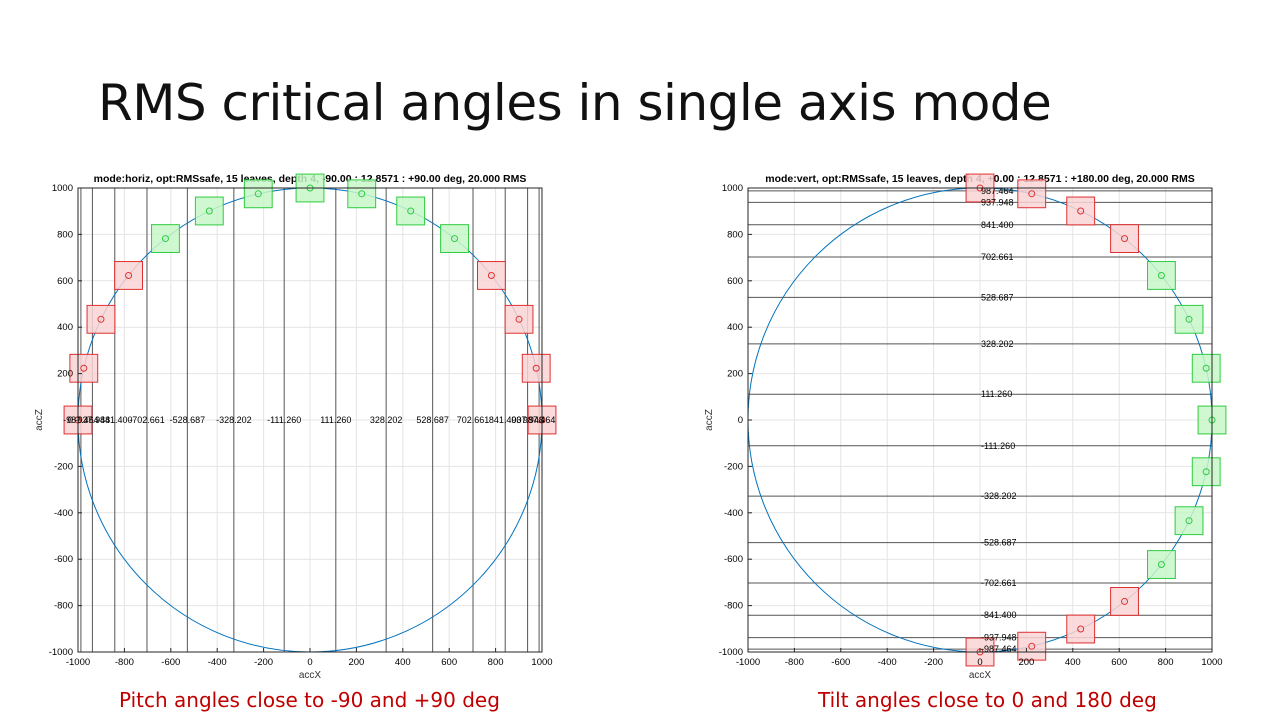  Describe the element at coordinates (731, 652) in the screenshot. I see `y-tick-label: -1000` at that location.